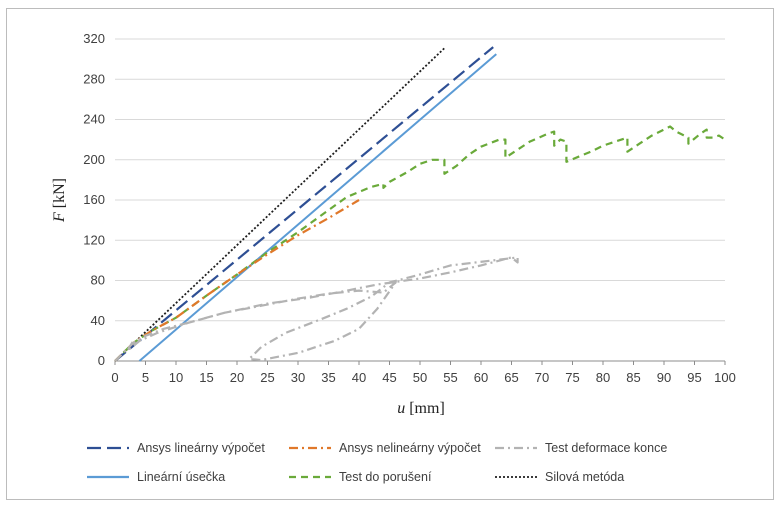  I want to click on x-tick-label: 40, so click(359, 377).